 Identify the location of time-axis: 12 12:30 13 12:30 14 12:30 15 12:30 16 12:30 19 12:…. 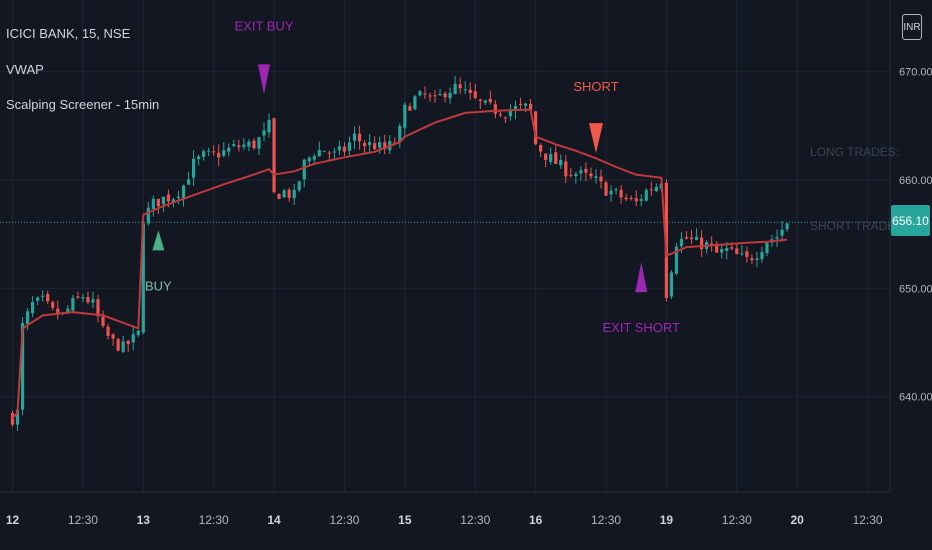
(444, 520).